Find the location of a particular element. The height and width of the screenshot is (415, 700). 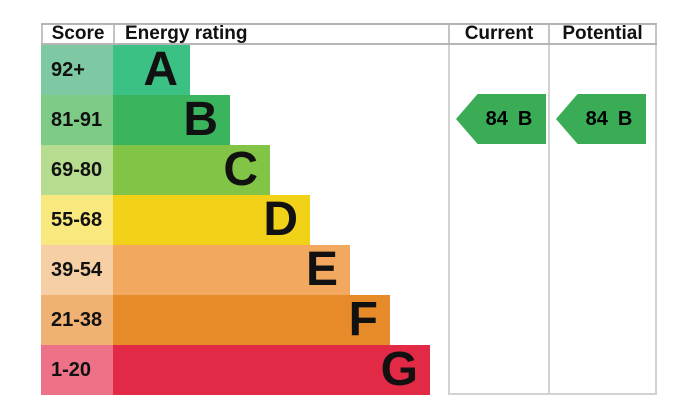

score-range: 92+ is located at coordinates (77, 70).